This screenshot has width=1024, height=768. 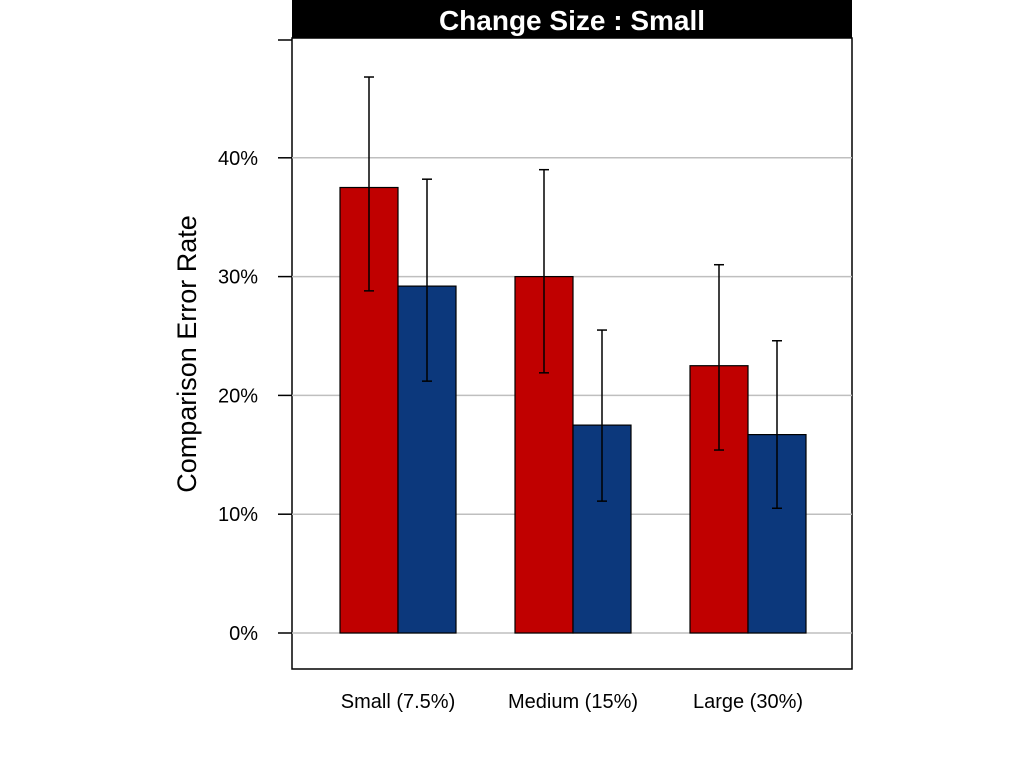 What do you see at coordinates (238, 278) in the screenshot?
I see `y-tick-label: 30%` at bounding box center [238, 278].